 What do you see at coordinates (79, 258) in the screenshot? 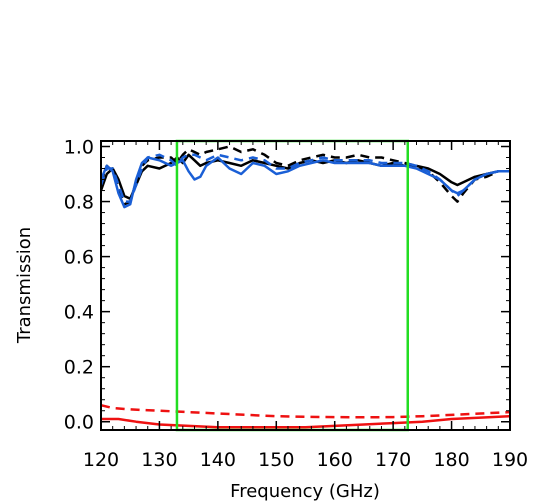
I see `y-tick-label: 0.6` at bounding box center [79, 258].